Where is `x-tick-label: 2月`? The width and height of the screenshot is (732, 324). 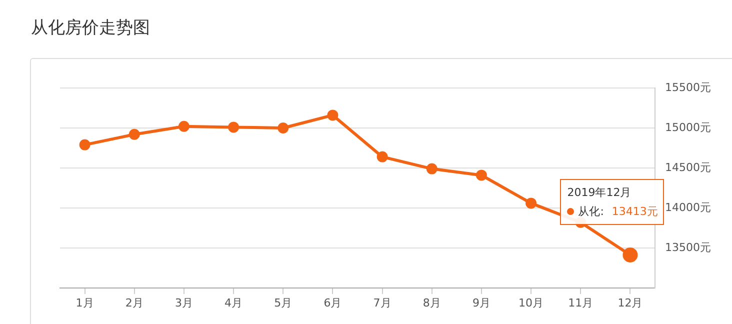
x-tick-label: 2月 is located at coordinates (134, 303).